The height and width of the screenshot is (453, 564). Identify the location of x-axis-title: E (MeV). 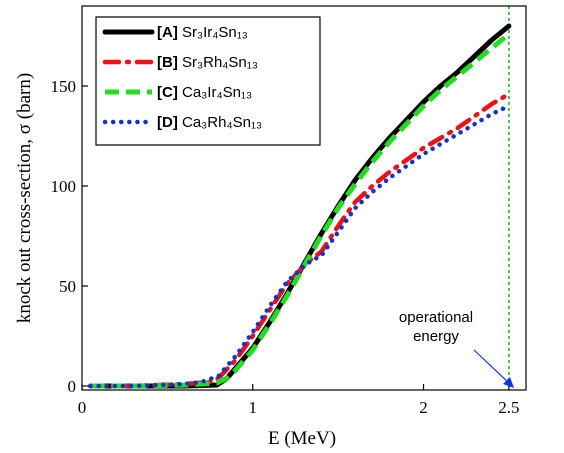
(302, 438).